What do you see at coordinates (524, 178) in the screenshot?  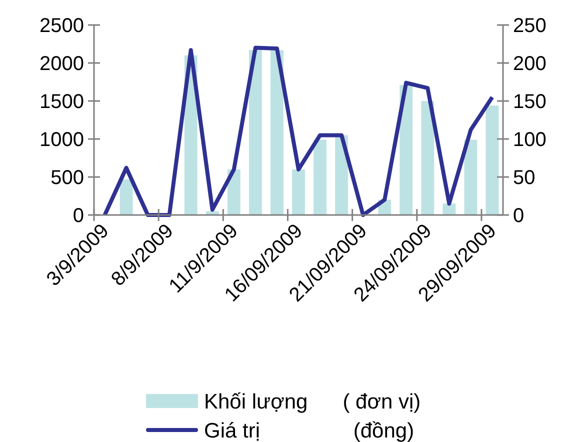 I see `y2-tick-label: 50` at bounding box center [524, 178].